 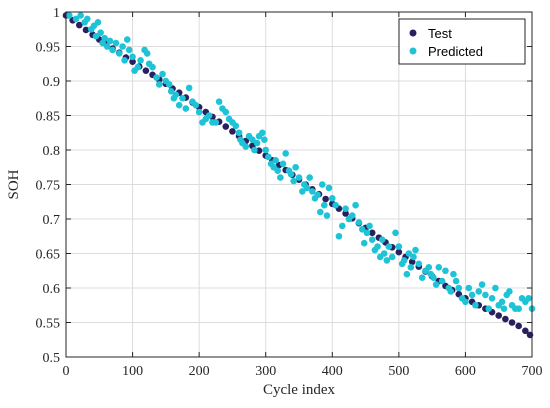 I want to click on x-tick-label: 700, so click(x=532, y=371).